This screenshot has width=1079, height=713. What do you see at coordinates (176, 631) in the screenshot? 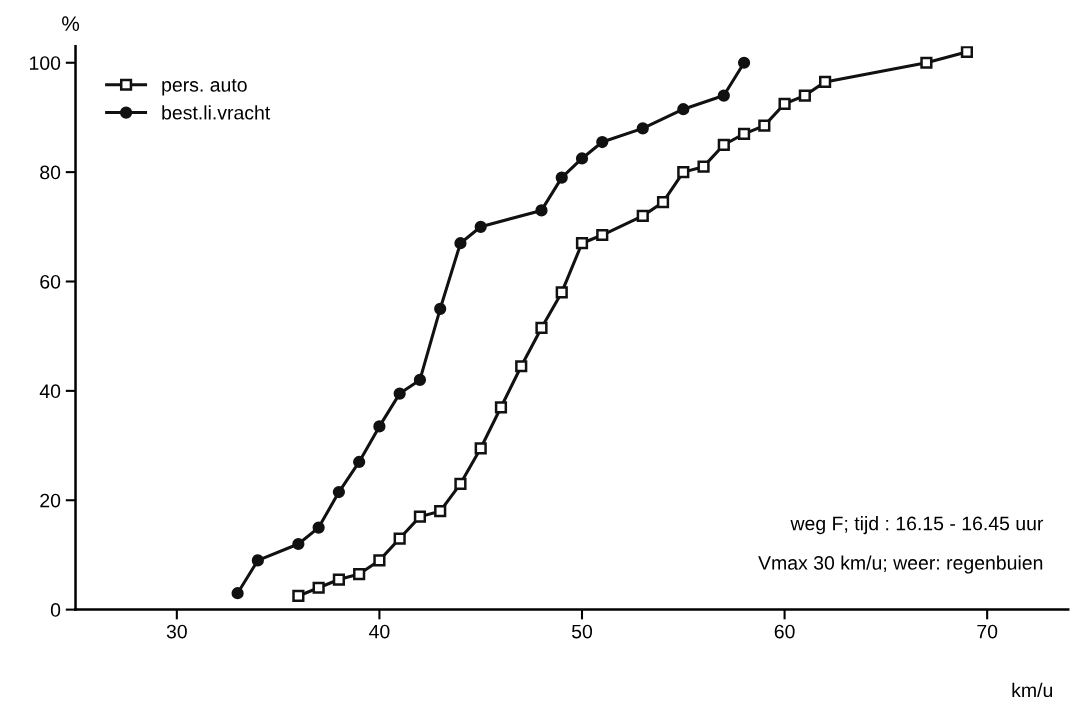
I see `x-tick-label: 30` at bounding box center [176, 631].